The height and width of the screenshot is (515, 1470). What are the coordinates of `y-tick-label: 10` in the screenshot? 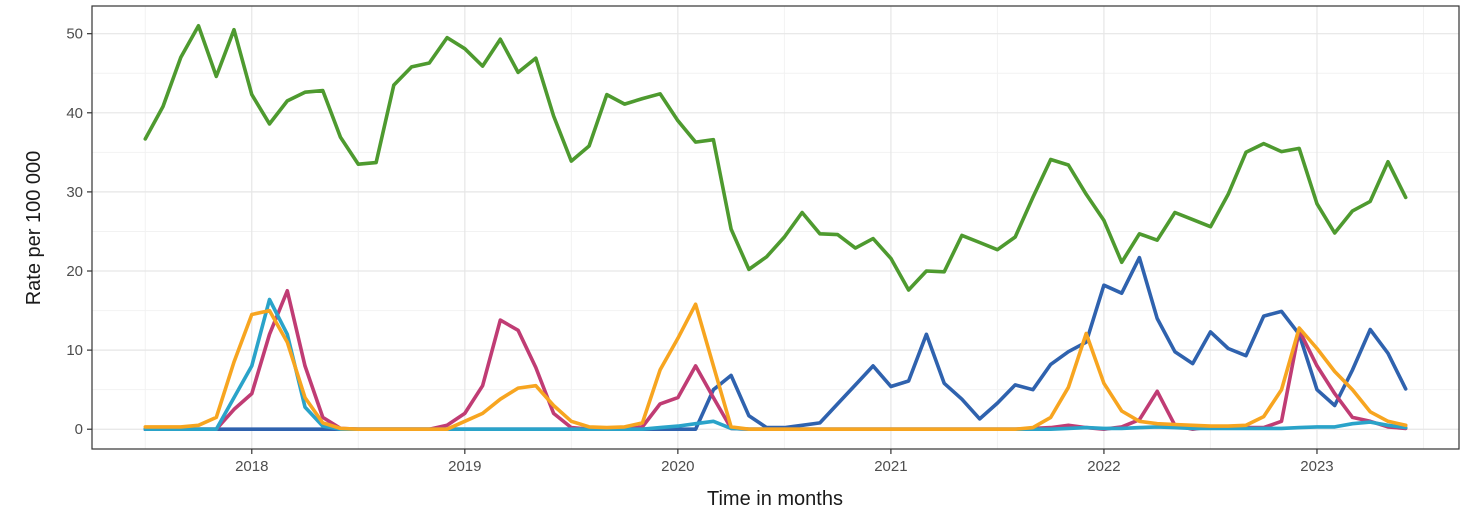 It's located at (74, 350).